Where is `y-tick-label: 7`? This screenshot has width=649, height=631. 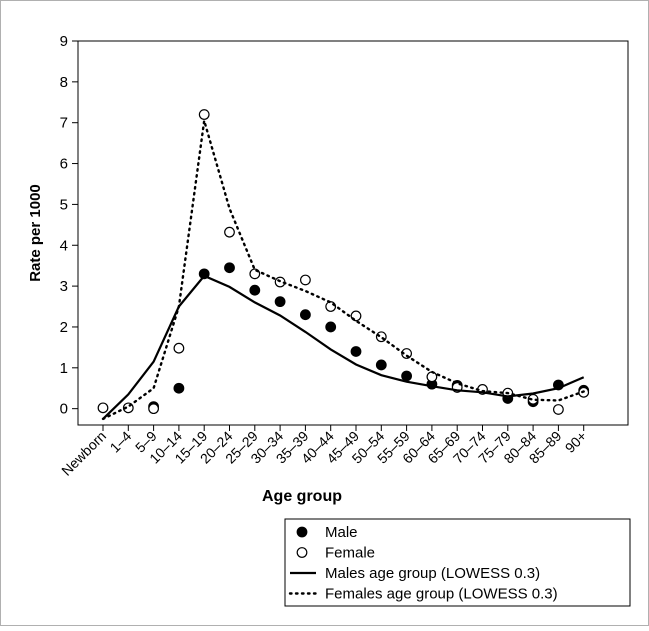
y-tick-label: 7 is located at coordinates (64, 123).